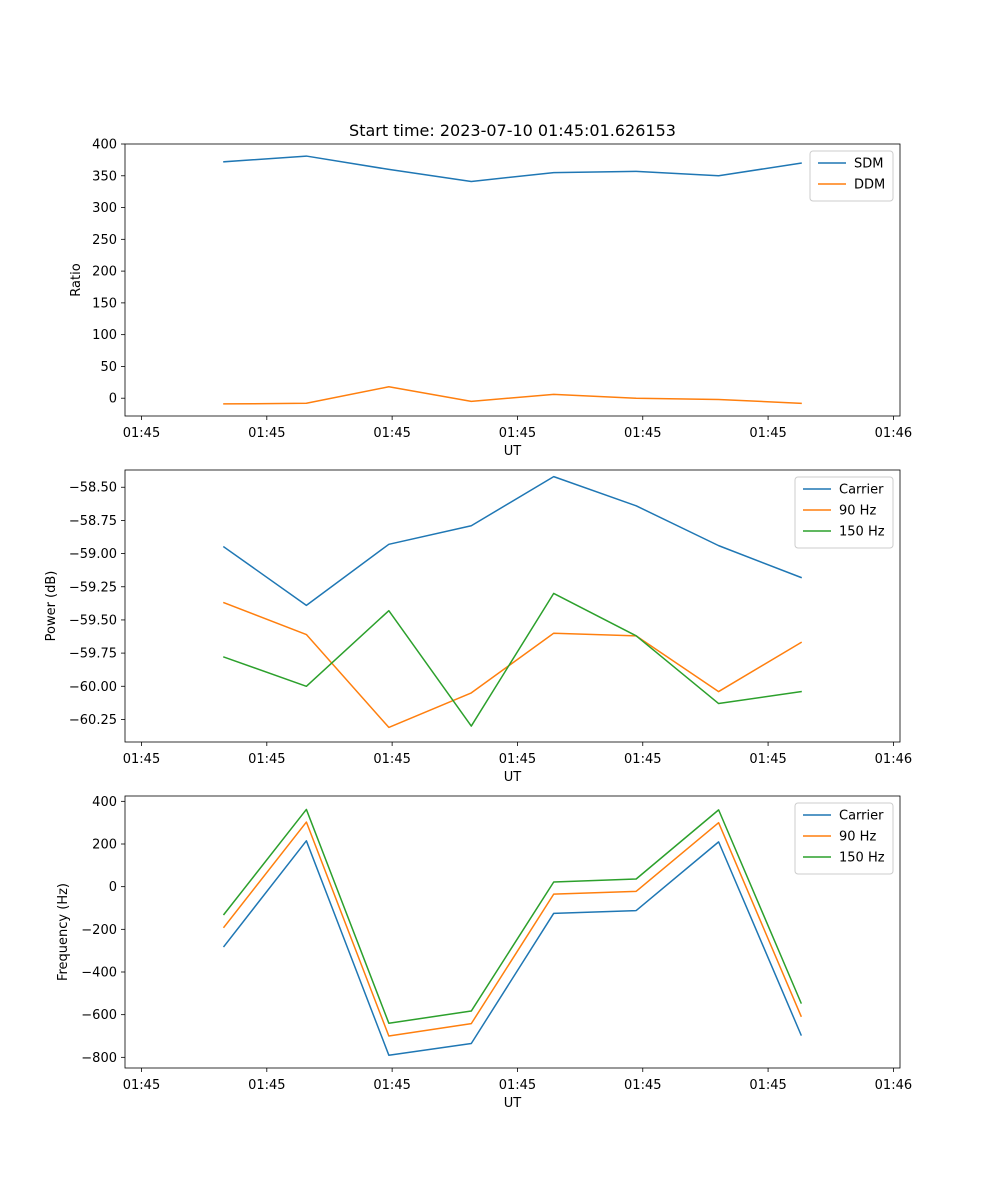 Image resolution: width=1000 pixels, height=1200 pixels. Describe the element at coordinates (512, 929) in the screenshot. I see `series-line-frequency-90-hz` at that location.